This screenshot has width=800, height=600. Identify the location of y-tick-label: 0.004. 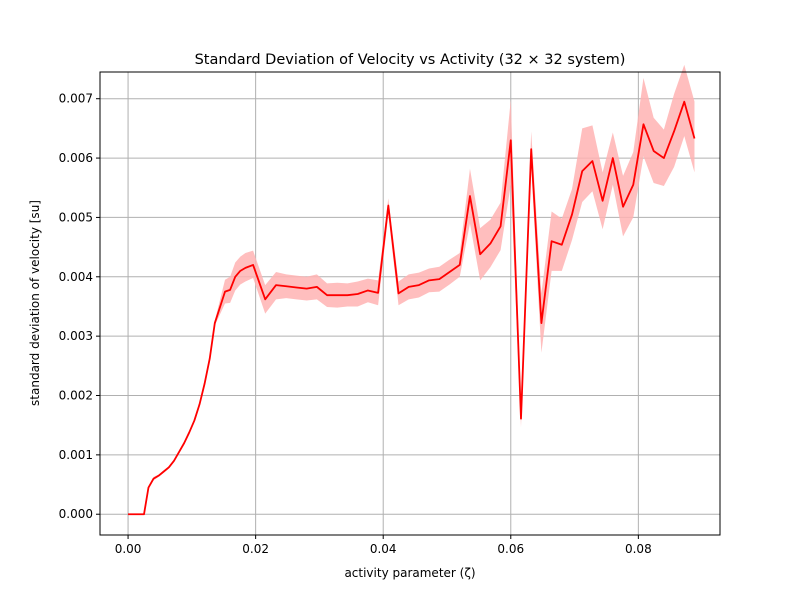
(76, 277).